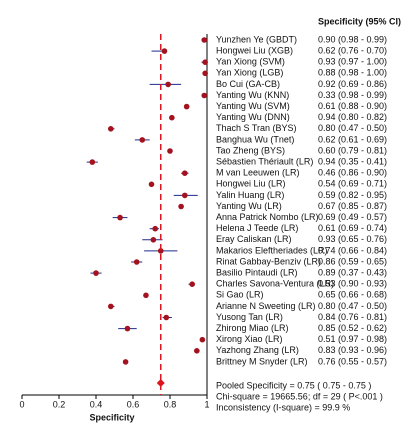 Image resolution: width=414 pixels, height=427 pixels. Describe the element at coordinates (352, 228) in the screenshot. I see `study-value: 0.61 (0.69 - 0.74)` at that location.